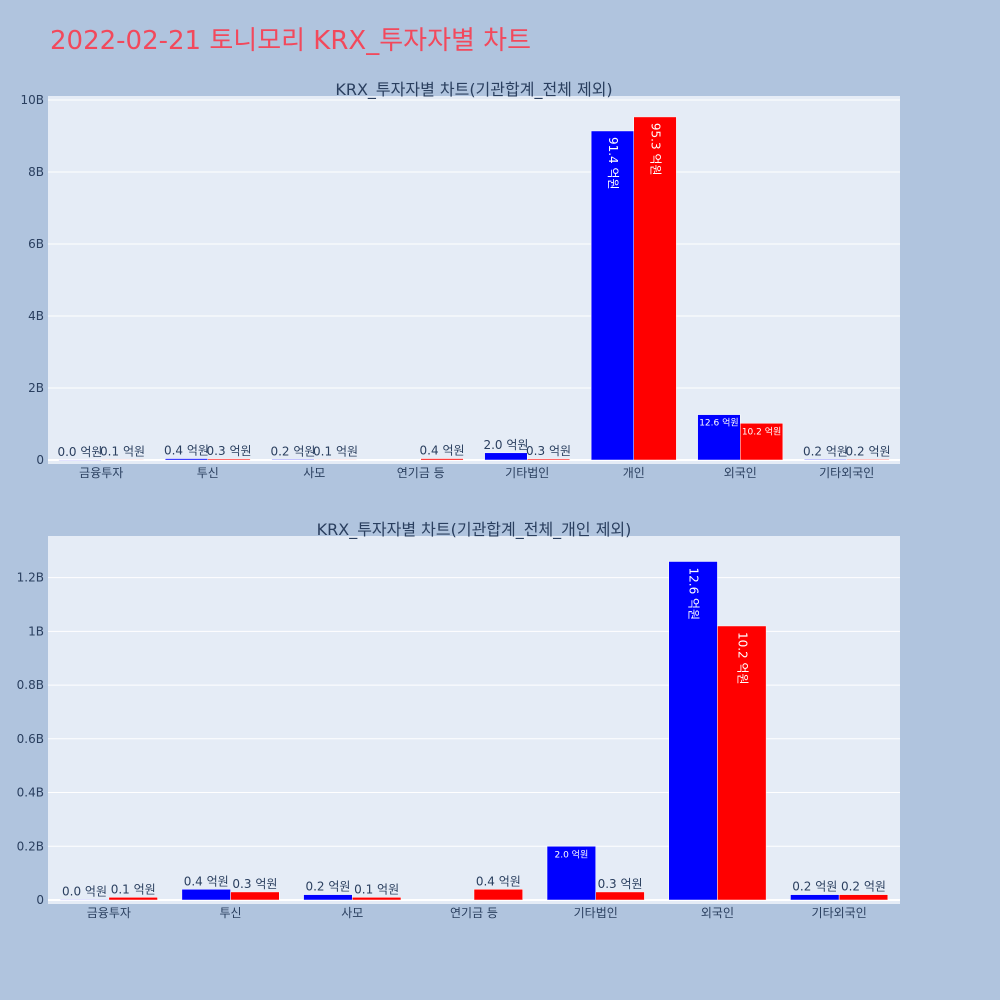  I want to click on chart-title-bottom: KRX_투자자별 차트(기관합계_전체_개인 제외), so click(474, 530).